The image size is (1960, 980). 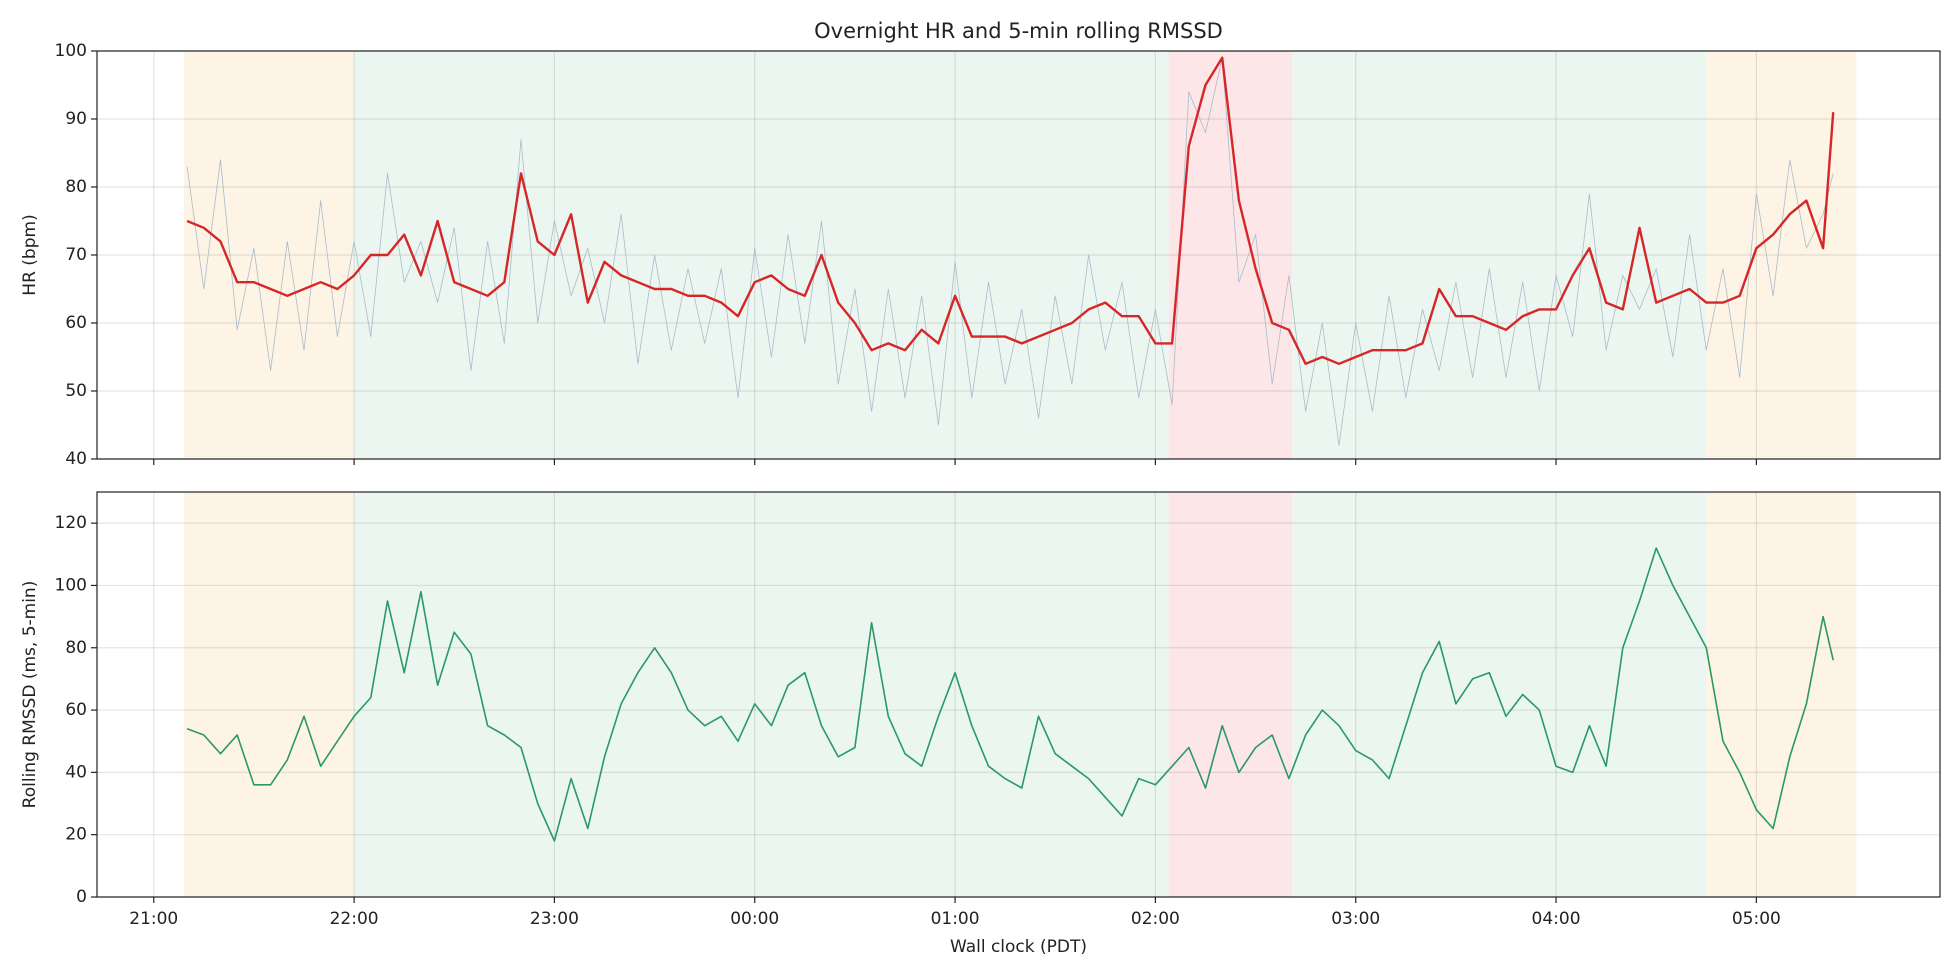 I want to click on y-tick-label: 120, so click(x=71, y=523).